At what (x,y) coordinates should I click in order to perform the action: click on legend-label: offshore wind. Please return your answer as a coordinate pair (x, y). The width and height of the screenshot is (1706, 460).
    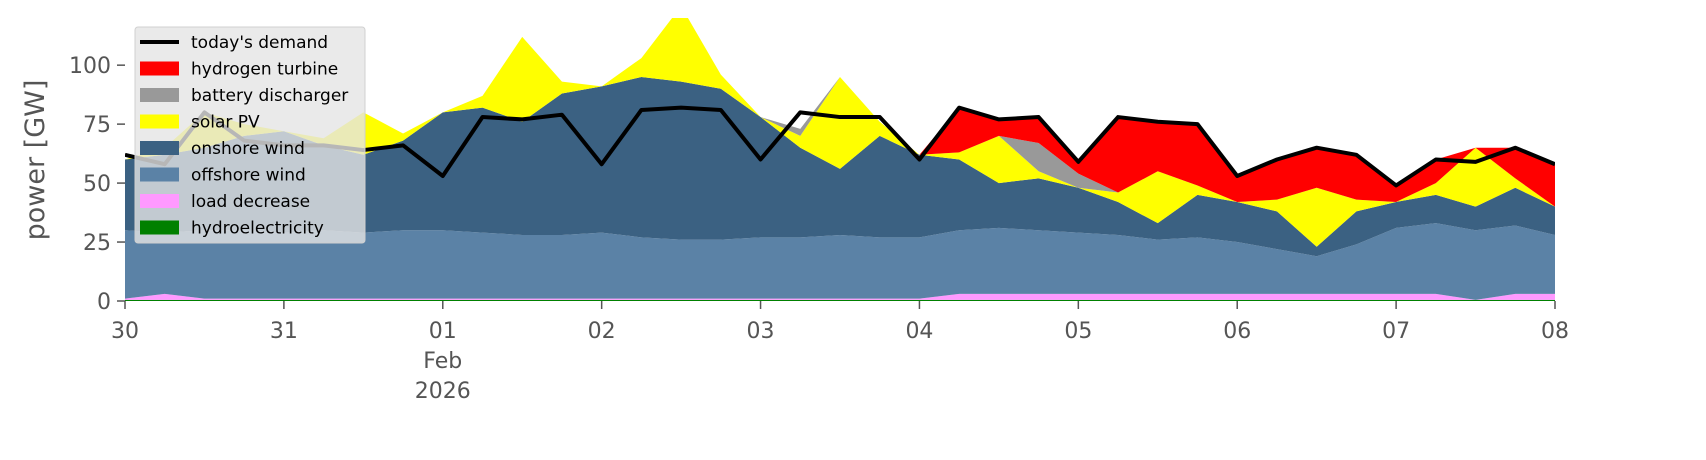
    Looking at the image, I should click on (248, 176).